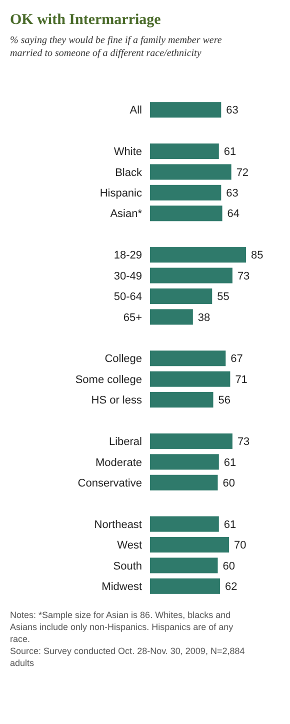 The height and width of the screenshot is (724, 290). Describe the element at coordinates (126, 214) in the screenshot. I see `y-tick-label: Asian*` at that location.